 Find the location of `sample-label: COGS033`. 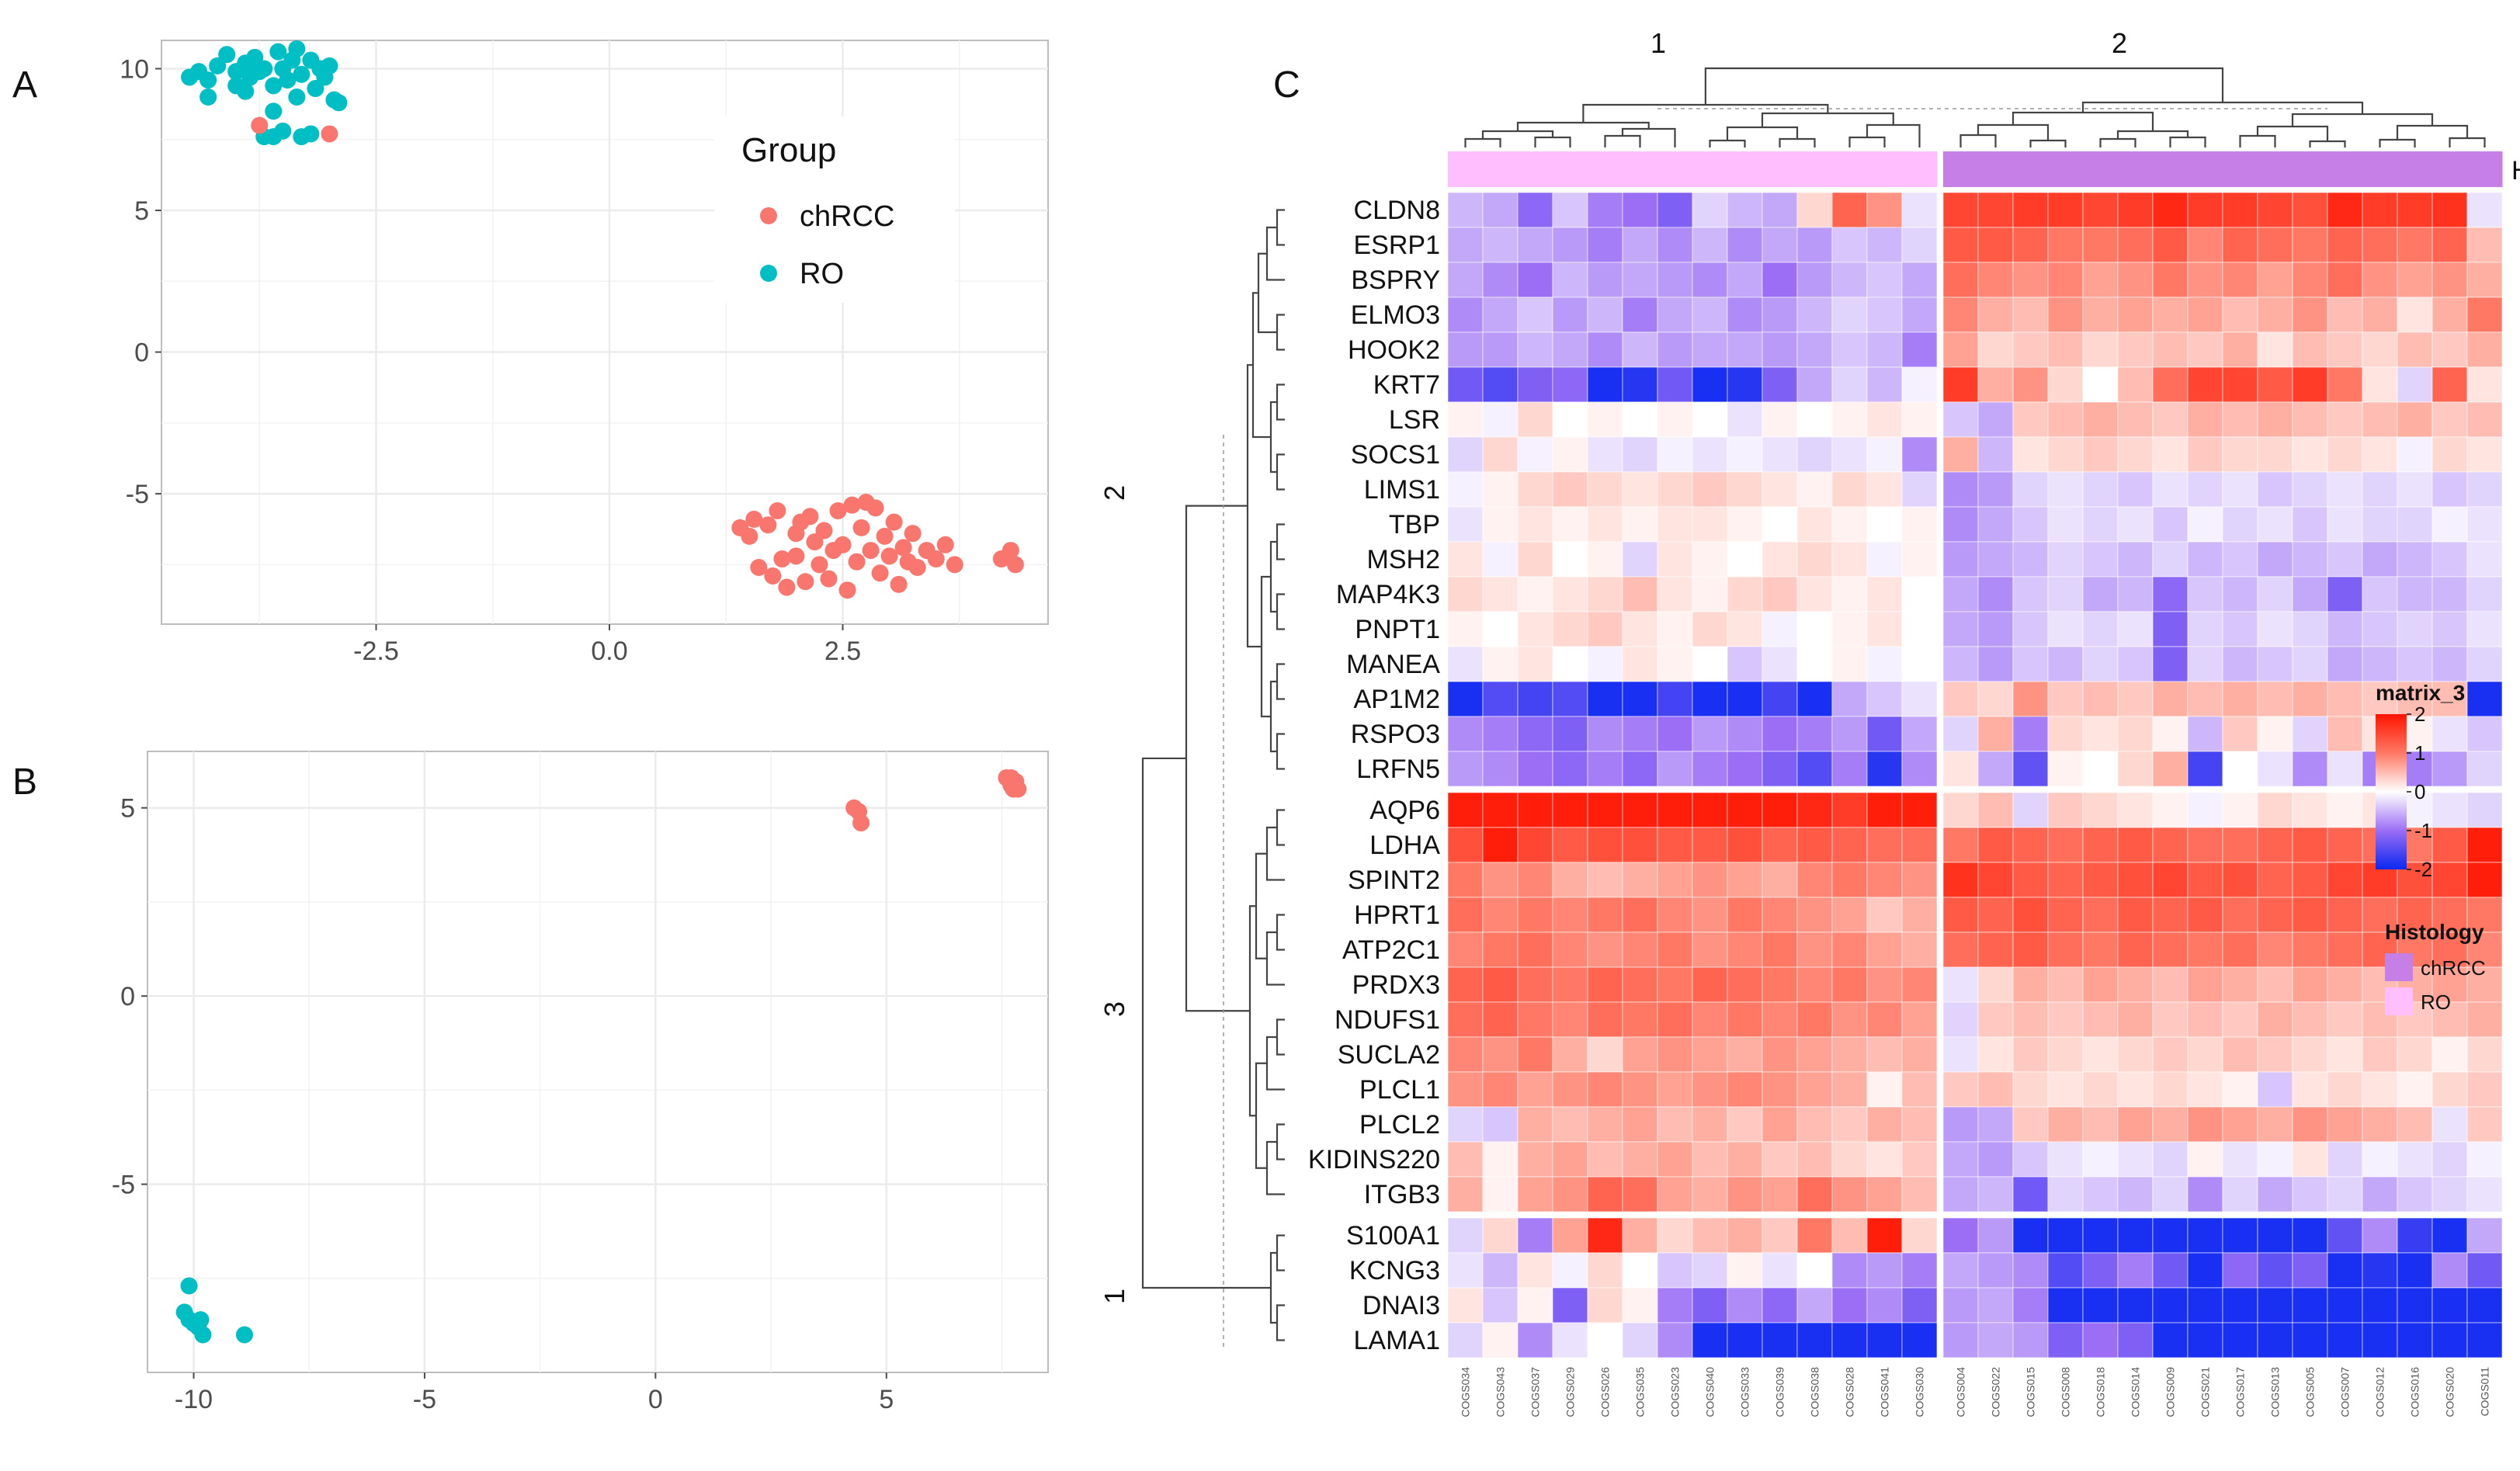

sample-label: COGS033 is located at coordinates (1745, 1392).